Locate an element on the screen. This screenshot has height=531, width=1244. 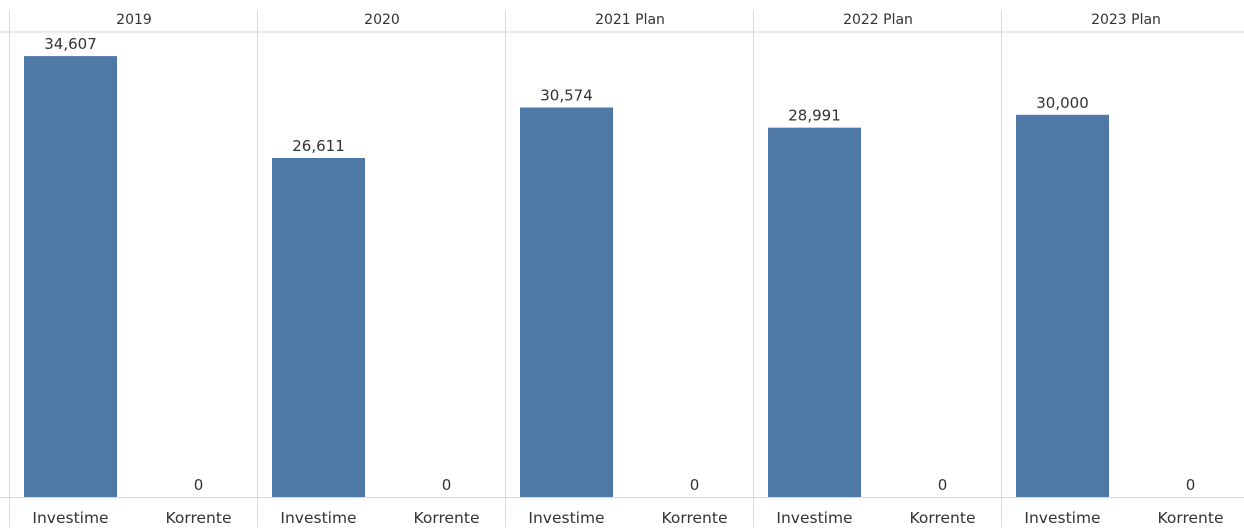
category-label-1-0: Investime is located at coordinates (318, 518).